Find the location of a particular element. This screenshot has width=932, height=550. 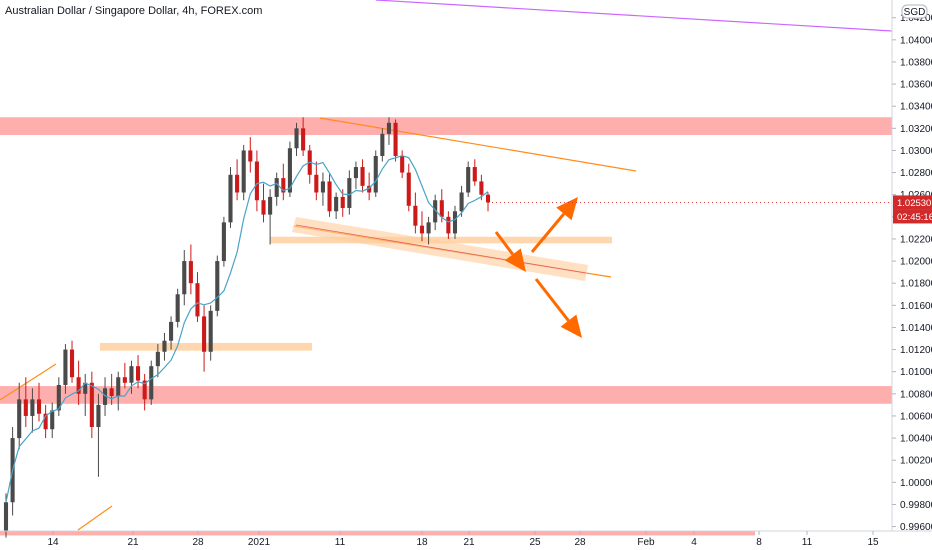

time-tick-label: 14 is located at coordinates (53, 542).